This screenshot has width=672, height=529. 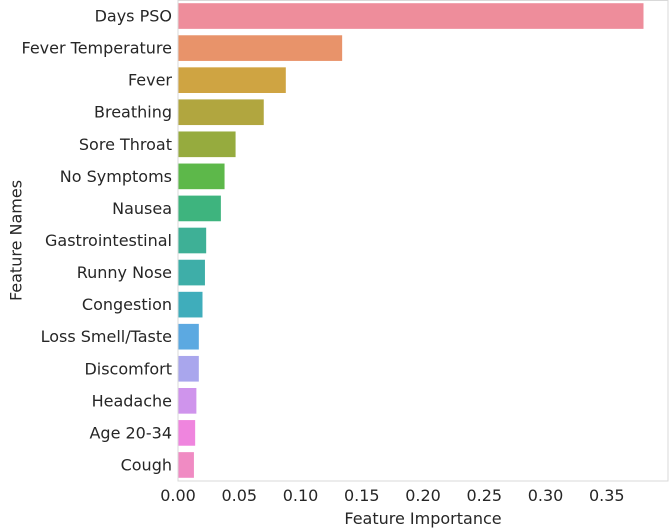 What do you see at coordinates (607, 495) in the screenshot?
I see `x-tick-label: 0.35` at bounding box center [607, 495].